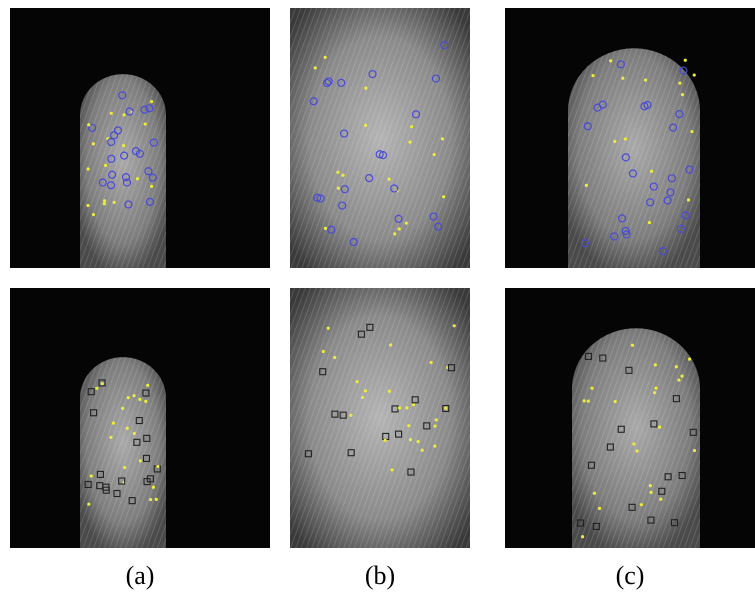 This screenshot has width=755, height=597. What do you see at coordinates (140, 575) in the screenshot?
I see `caption: (a)` at bounding box center [140, 575].